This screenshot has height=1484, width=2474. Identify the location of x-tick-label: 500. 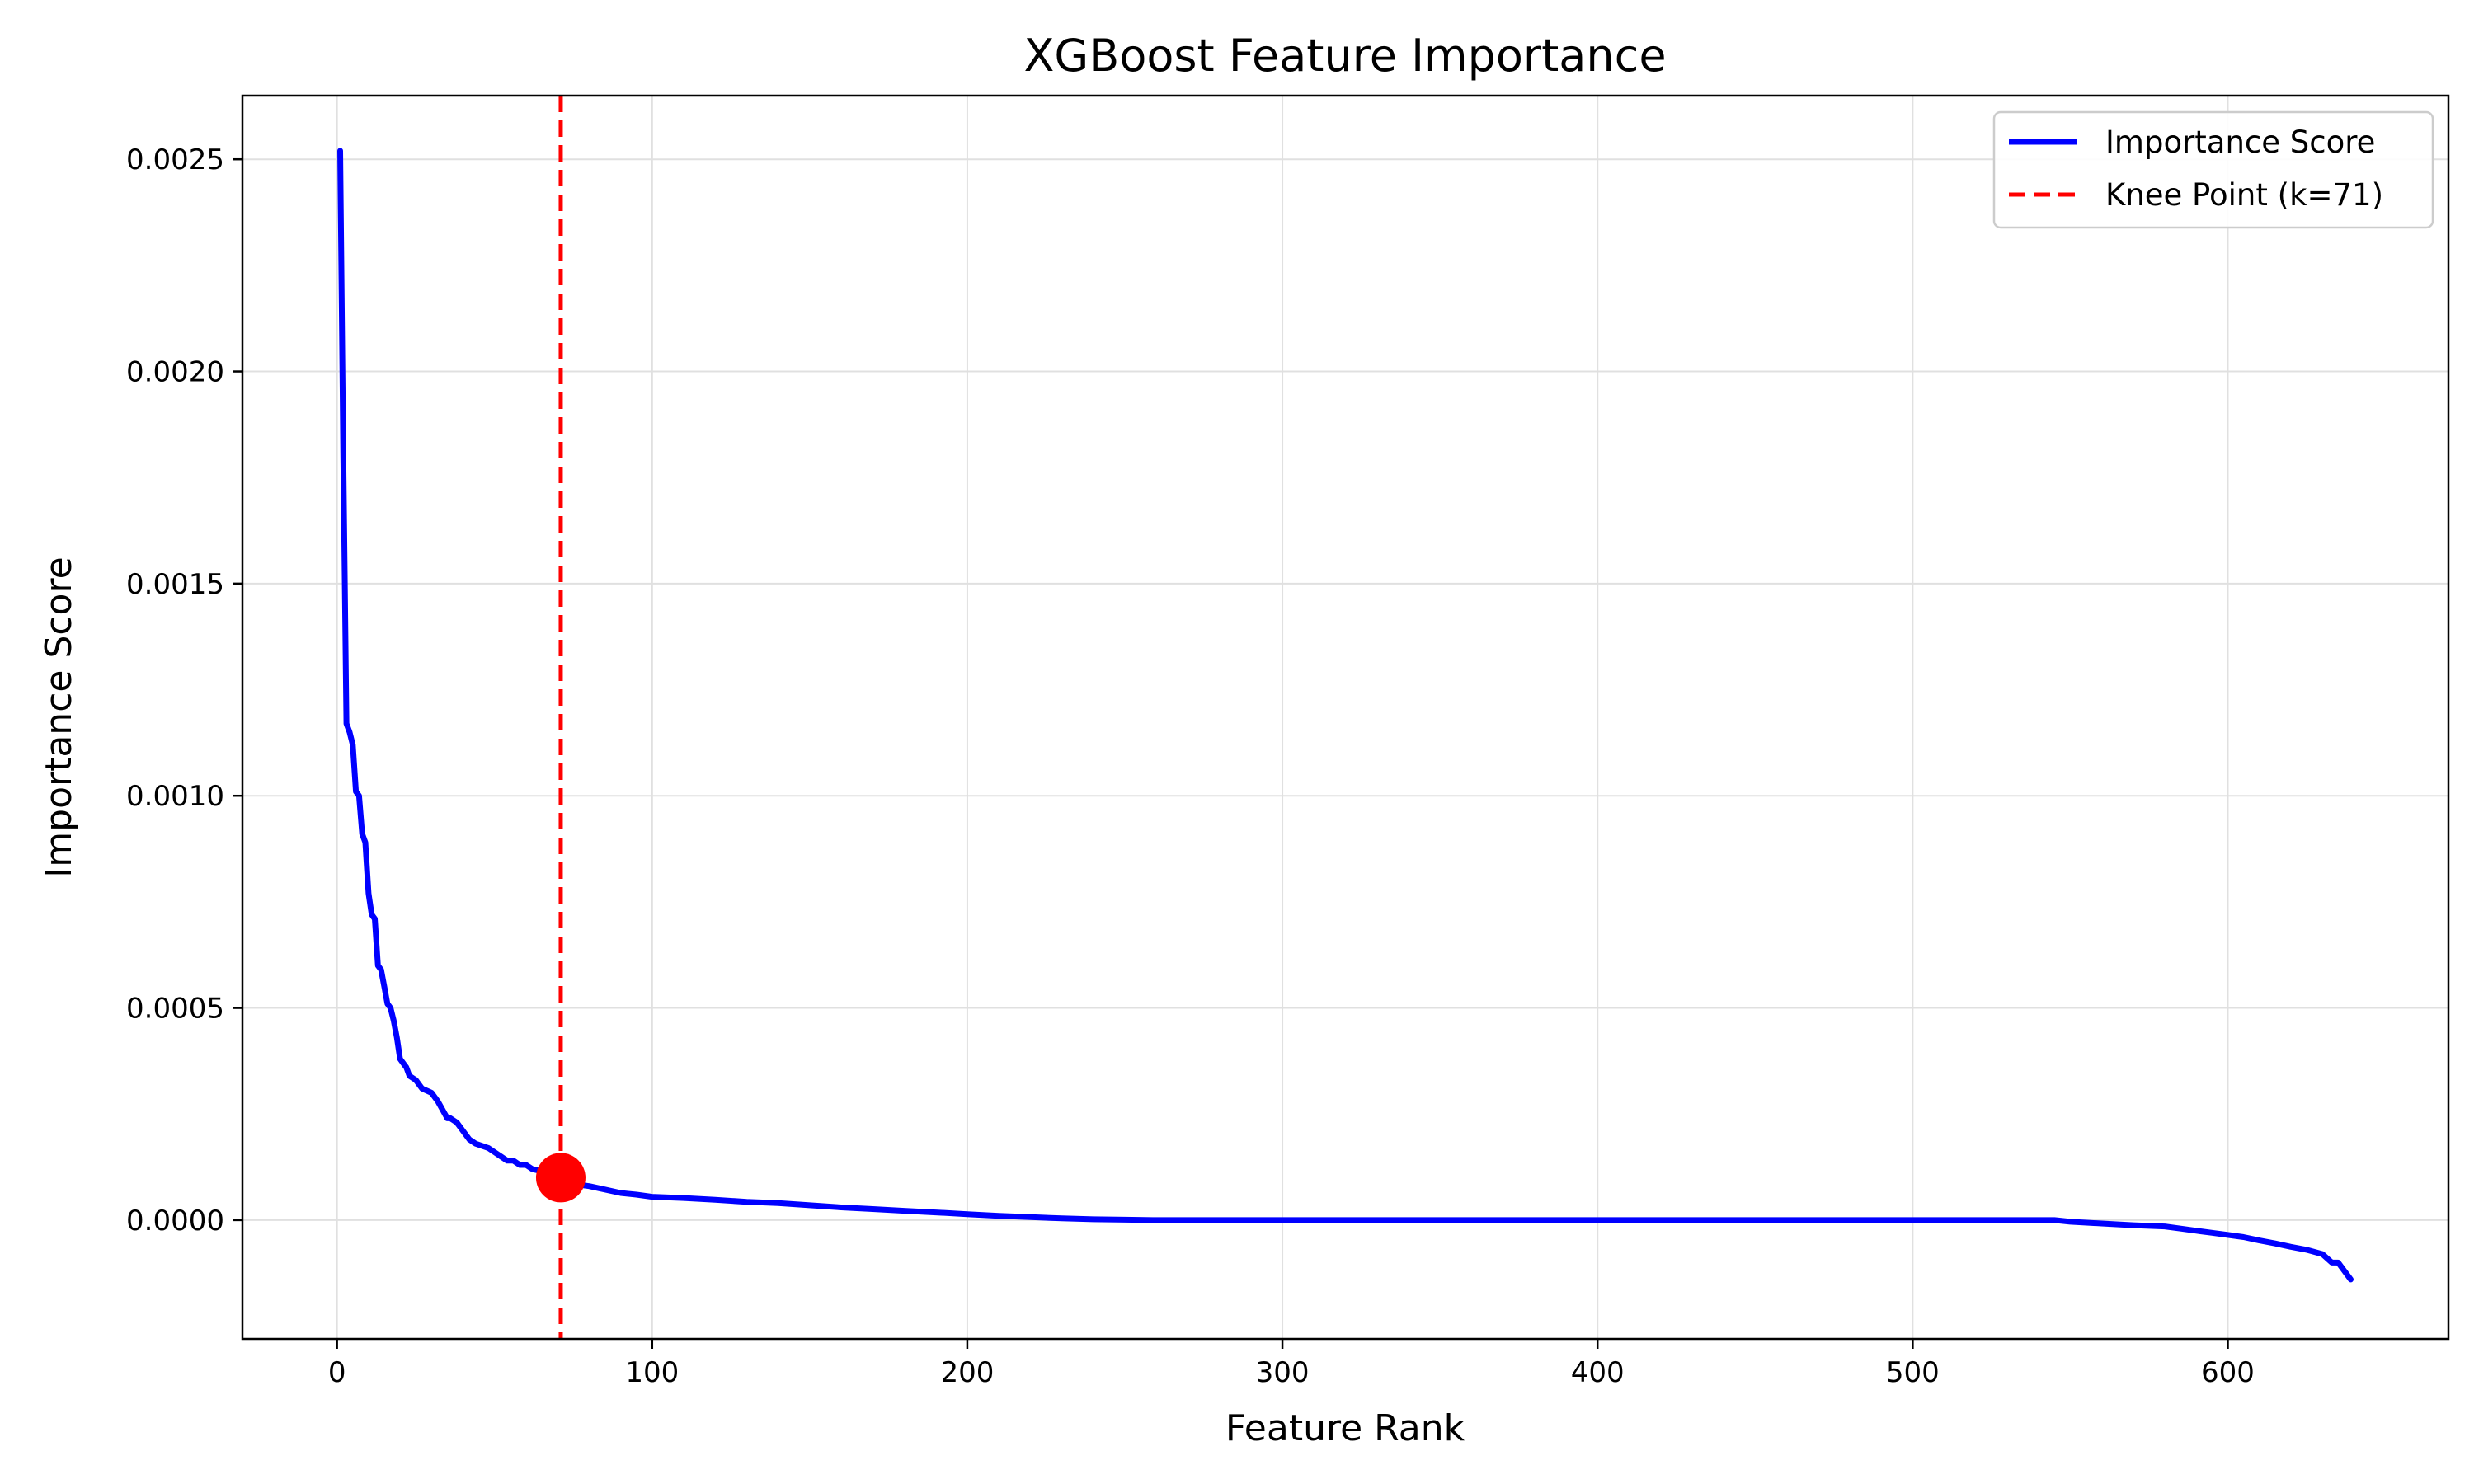
(1913, 1372).